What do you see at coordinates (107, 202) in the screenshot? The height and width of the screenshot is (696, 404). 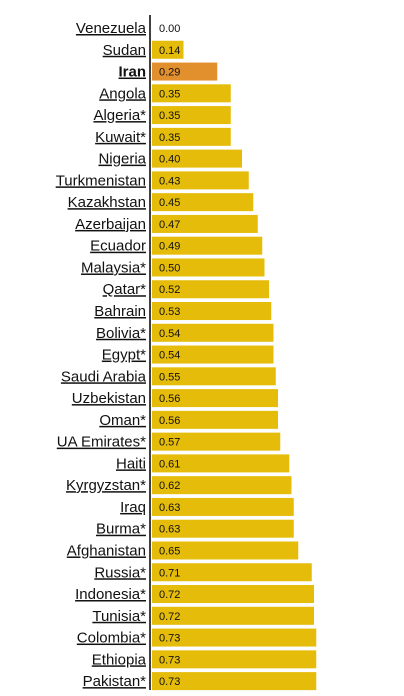 I see `category-label-kazakhstan: Kazakhstan` at bounding box center [107, 202].